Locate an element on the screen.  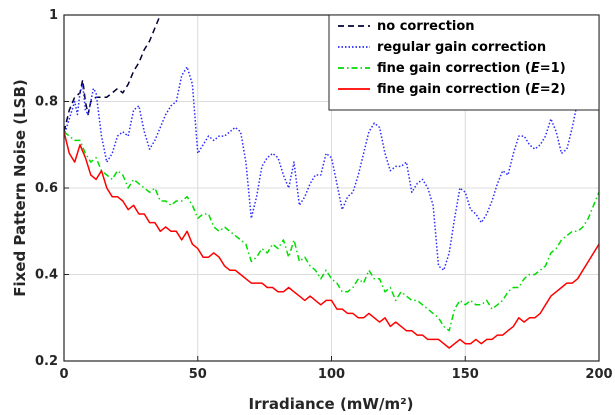
legend-label-4: fine gain correction (E=2) is located at coordinates (471, 89).